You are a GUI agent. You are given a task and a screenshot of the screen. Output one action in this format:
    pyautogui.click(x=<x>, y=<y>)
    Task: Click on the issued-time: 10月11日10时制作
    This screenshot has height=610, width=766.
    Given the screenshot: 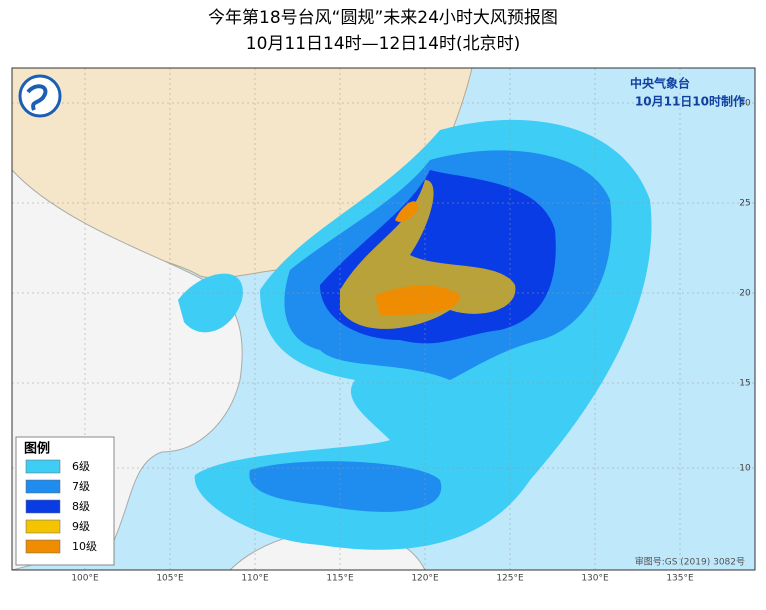 What is the action you would take?
    pyautogui.click(x=690, y=101)
    